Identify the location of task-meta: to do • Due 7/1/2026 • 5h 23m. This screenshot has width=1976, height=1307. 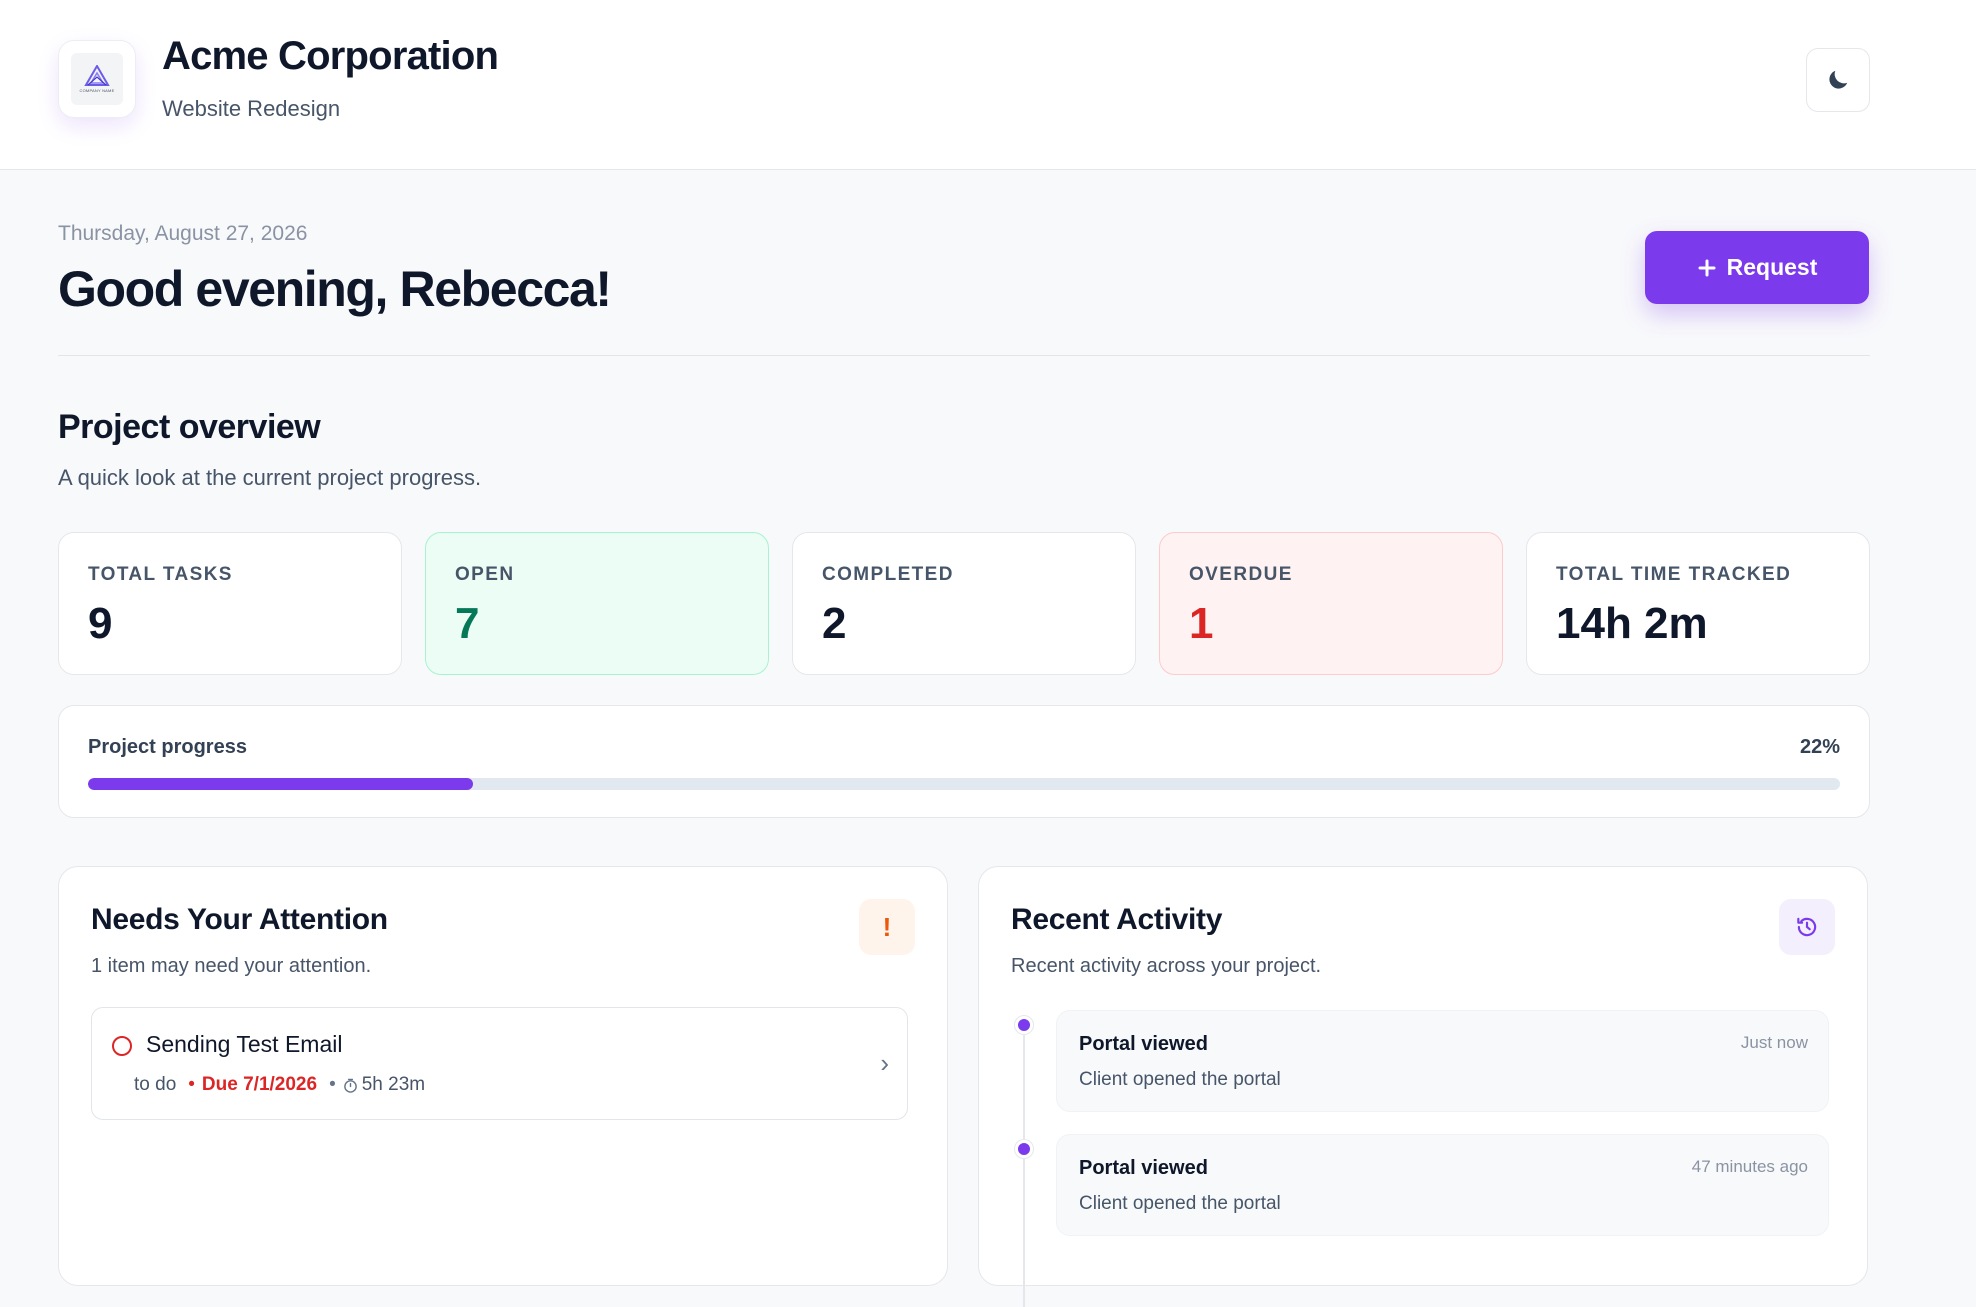
(279, 1085).